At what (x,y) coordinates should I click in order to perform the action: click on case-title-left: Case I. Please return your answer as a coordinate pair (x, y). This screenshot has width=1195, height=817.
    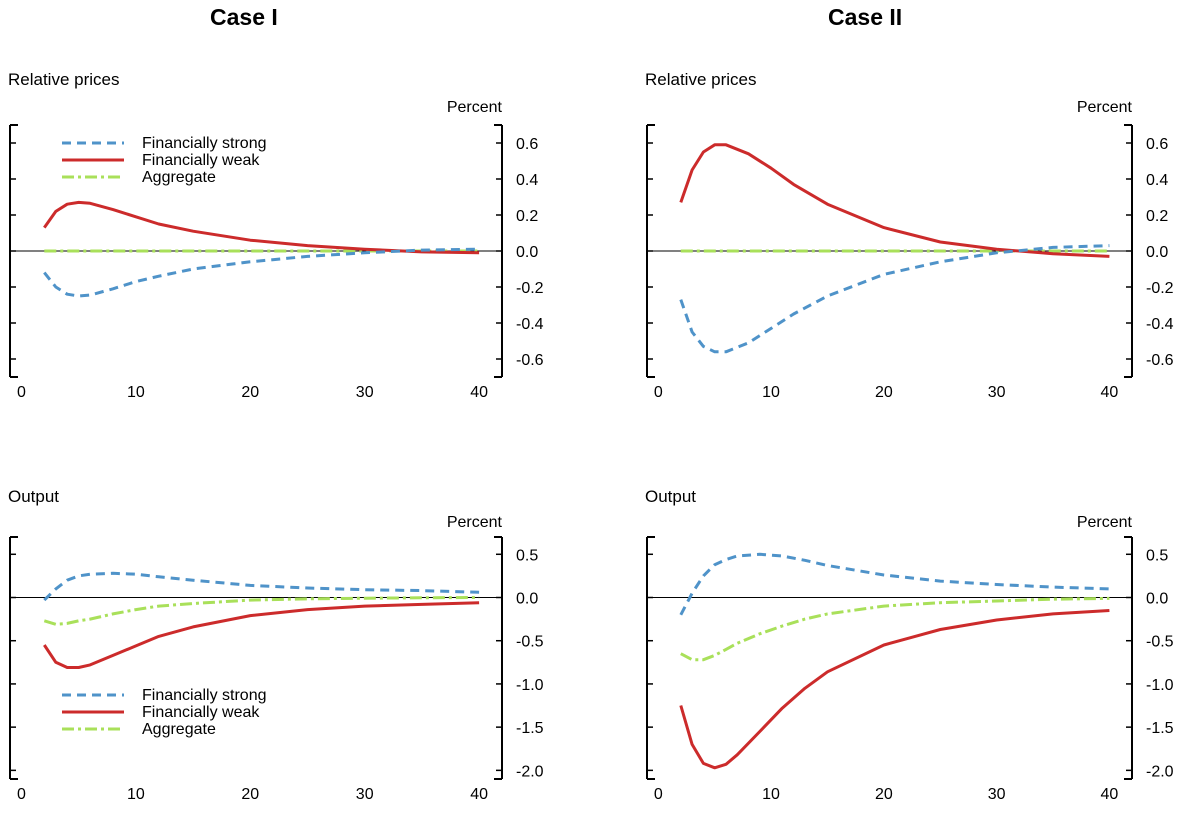
    Looking at the image, I should click on (244, 17).